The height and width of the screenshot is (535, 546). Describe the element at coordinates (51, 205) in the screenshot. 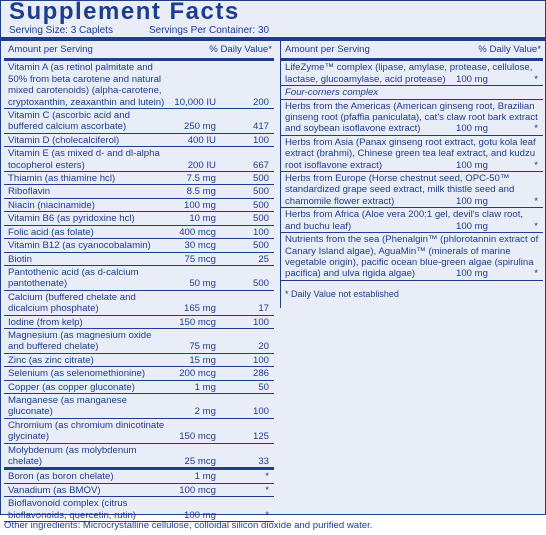

I see `nutrient-name: Niacin (niacinamide)` at that location.